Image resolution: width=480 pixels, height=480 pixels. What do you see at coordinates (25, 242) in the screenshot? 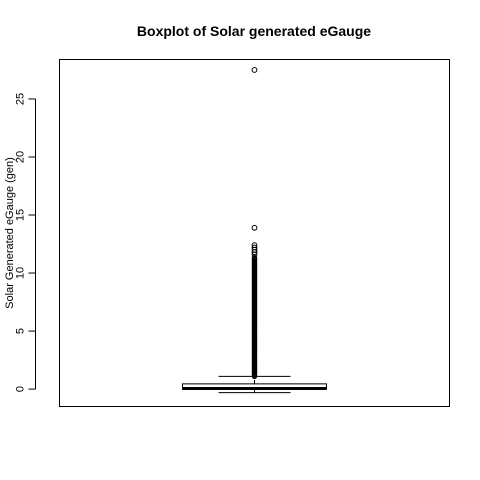
I see `y-axis-ticks: 0 5 10 15 20 25` at bounding box center [25, 242].